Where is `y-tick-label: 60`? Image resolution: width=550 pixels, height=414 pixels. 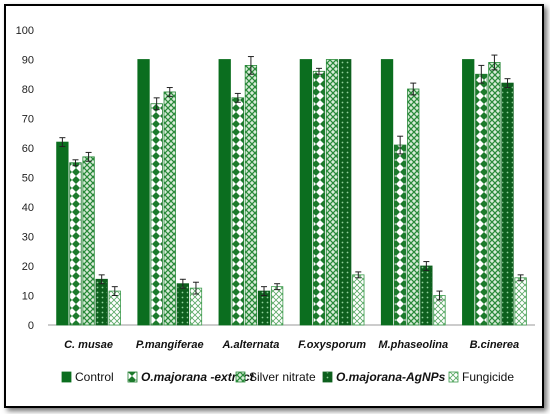 y-tick-label: 60 is located at coordinates (28, 149).